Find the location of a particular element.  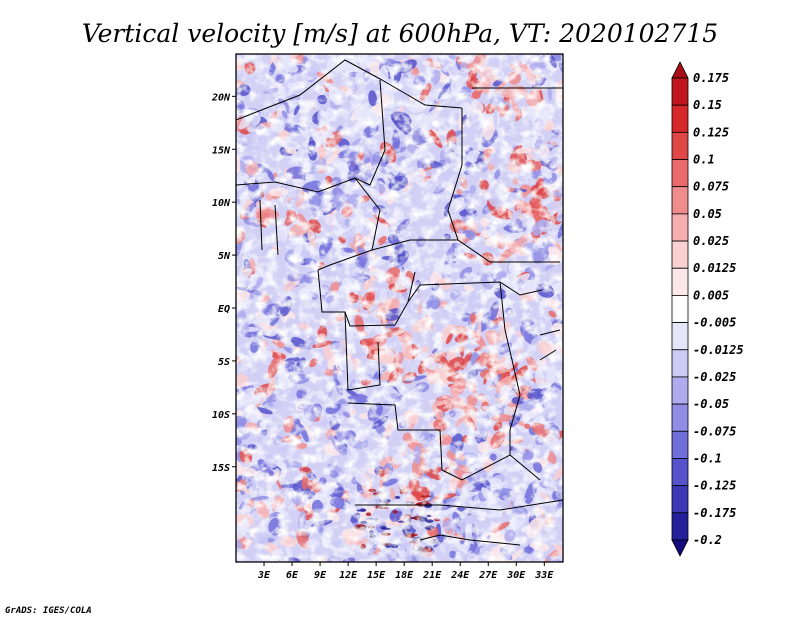

y-tick-label: 15S is located at coordinates (221, 468).